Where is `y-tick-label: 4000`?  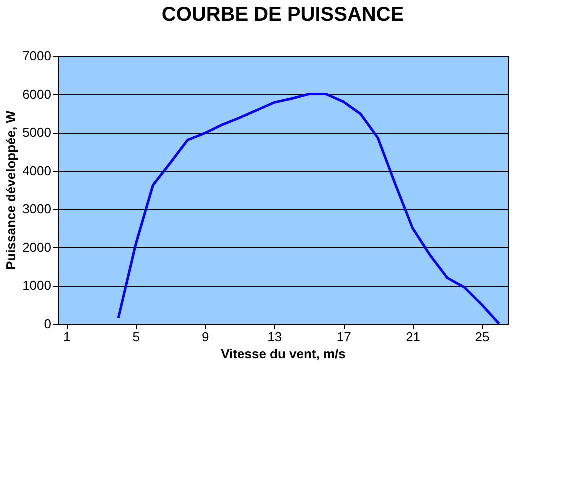
y-tick-label: 4000 is located at coordinates (37, 170).